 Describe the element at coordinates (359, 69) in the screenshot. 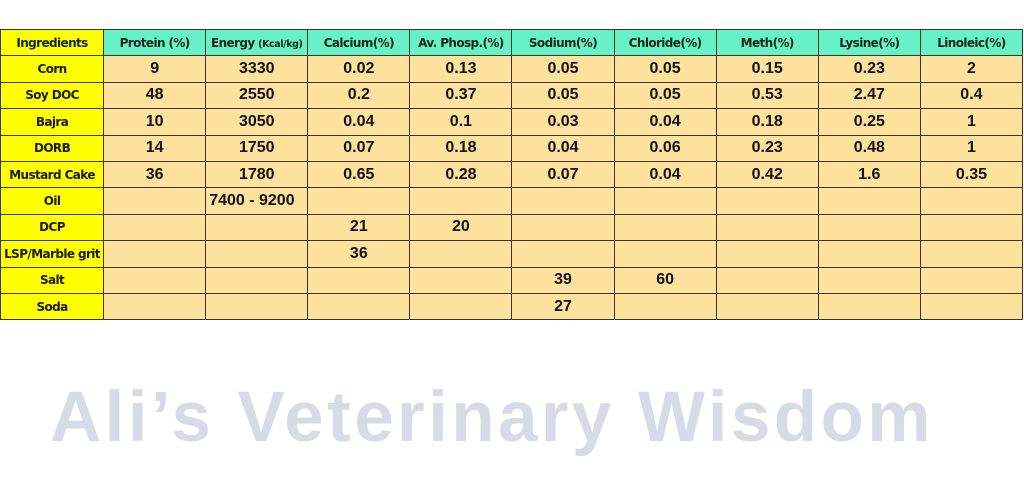

I see `calcium-value: 0.02` at that location.